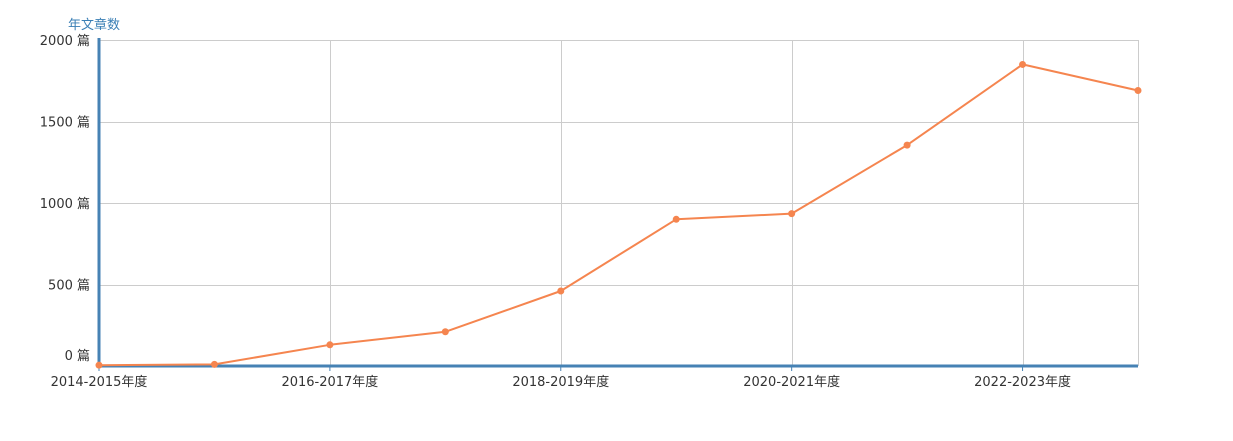  Describe the element at coordinates (65, 123) in the screenshot. I see `y-tick-label: 1500 篇` at that location.